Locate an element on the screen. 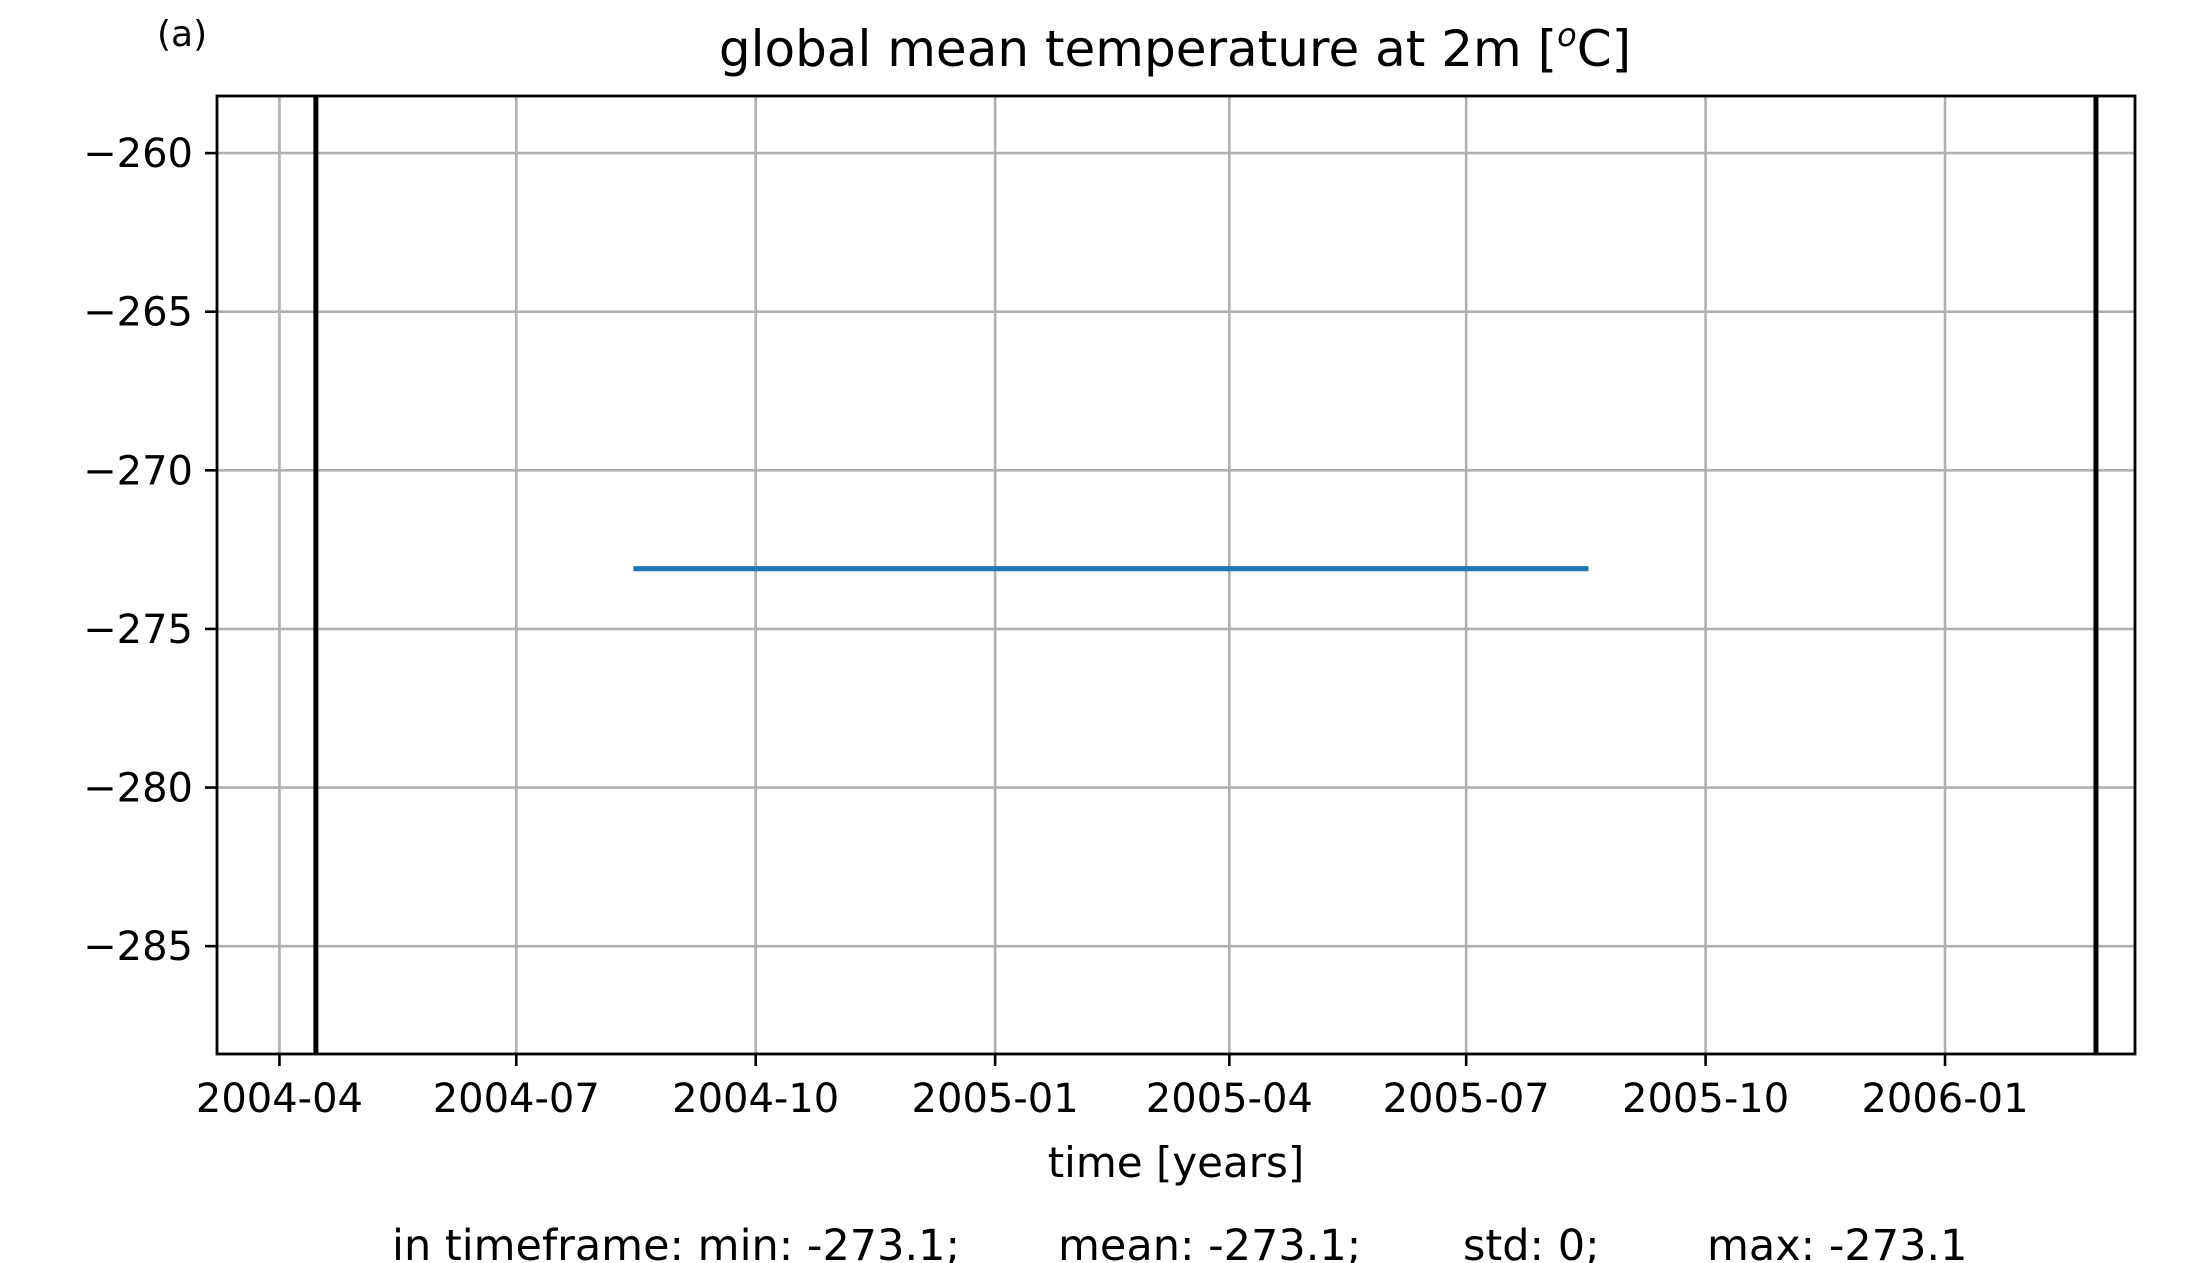 This screenshot has width=2196, height=1263. y-tick-label: −280 is located at coordinates (138, 789).